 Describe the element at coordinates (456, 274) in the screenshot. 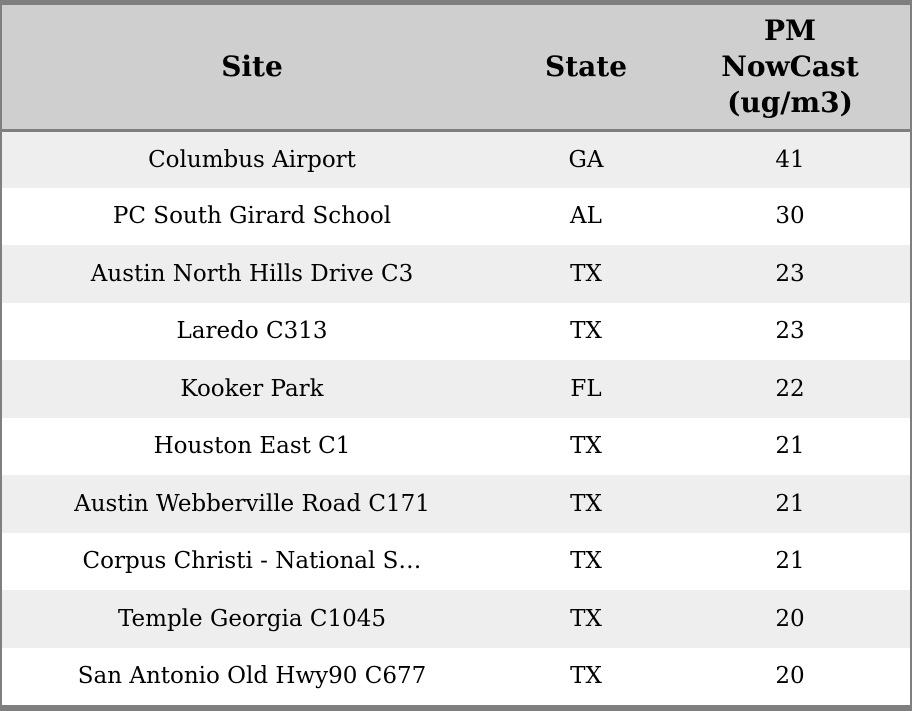

I see `table-row: Austin North Hills Drive C3 TX 23` at that location.